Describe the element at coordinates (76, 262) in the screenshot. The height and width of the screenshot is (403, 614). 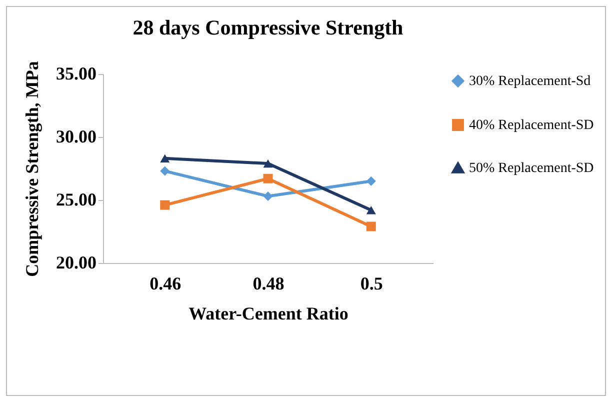
I see `y-tick-label: 20.00` at that location.